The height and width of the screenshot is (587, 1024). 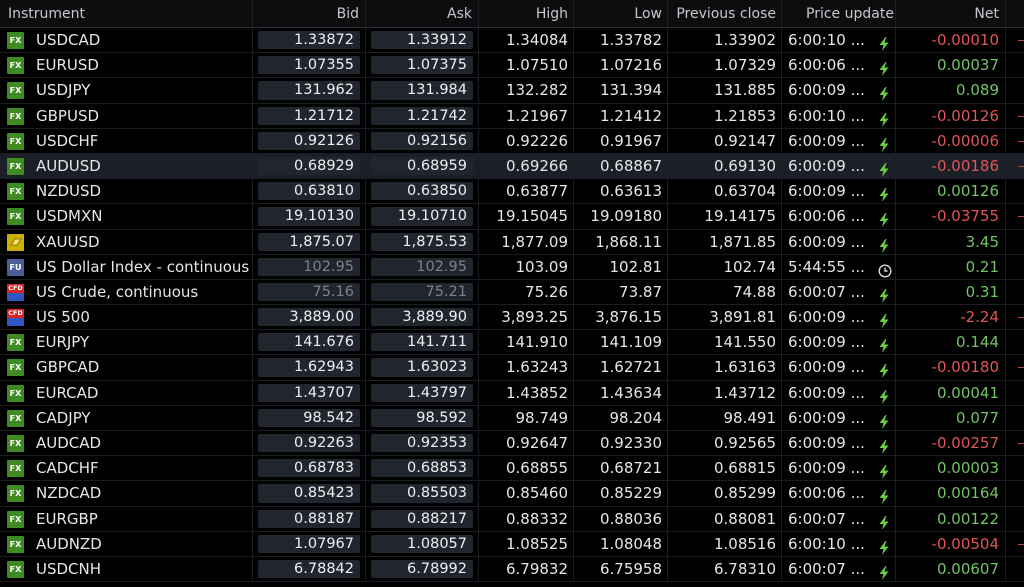 I want to click on instrument-cell: XAUUSD, so click(x=126, y=241).